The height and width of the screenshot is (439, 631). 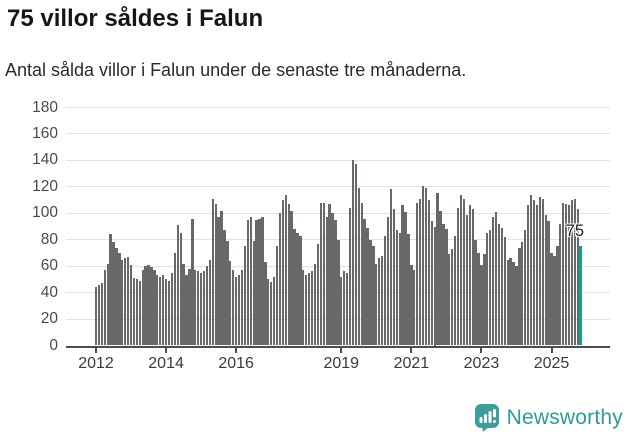 I want to click on newsworthy-speech-bubble-chart-icon, so click(x=486, y=418).